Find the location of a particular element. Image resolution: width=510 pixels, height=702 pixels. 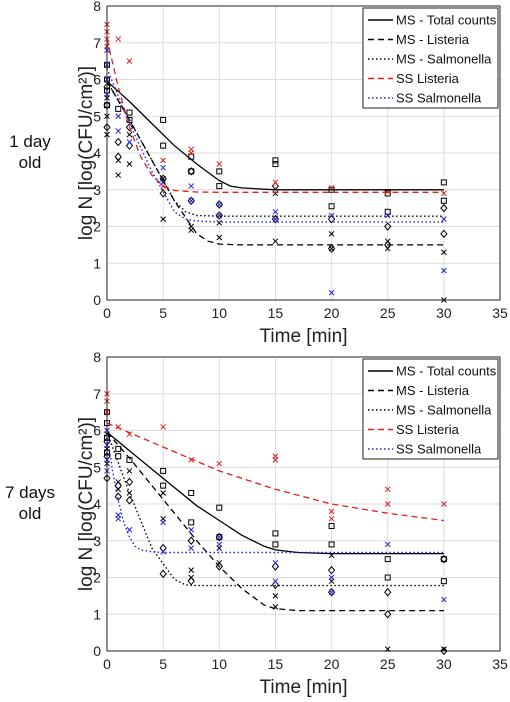

x-tick-label: 20 is located at coordinates (332, 313).